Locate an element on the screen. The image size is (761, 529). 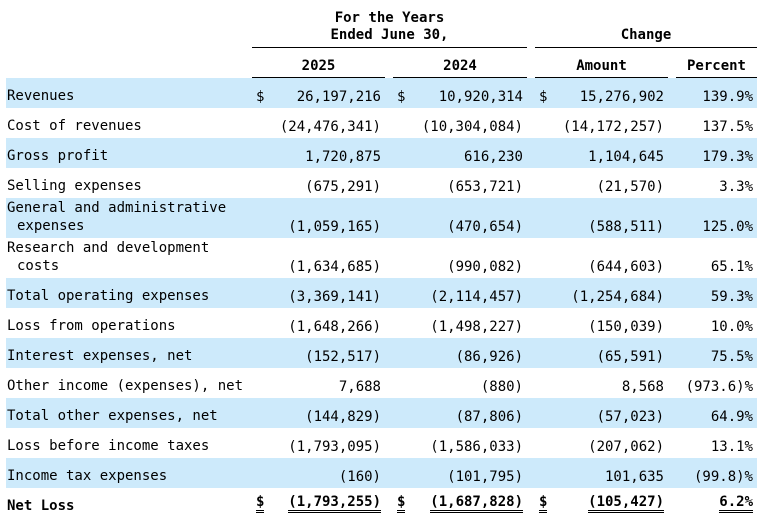
value-cell: (57,023) is located at coordinates (601, 413).